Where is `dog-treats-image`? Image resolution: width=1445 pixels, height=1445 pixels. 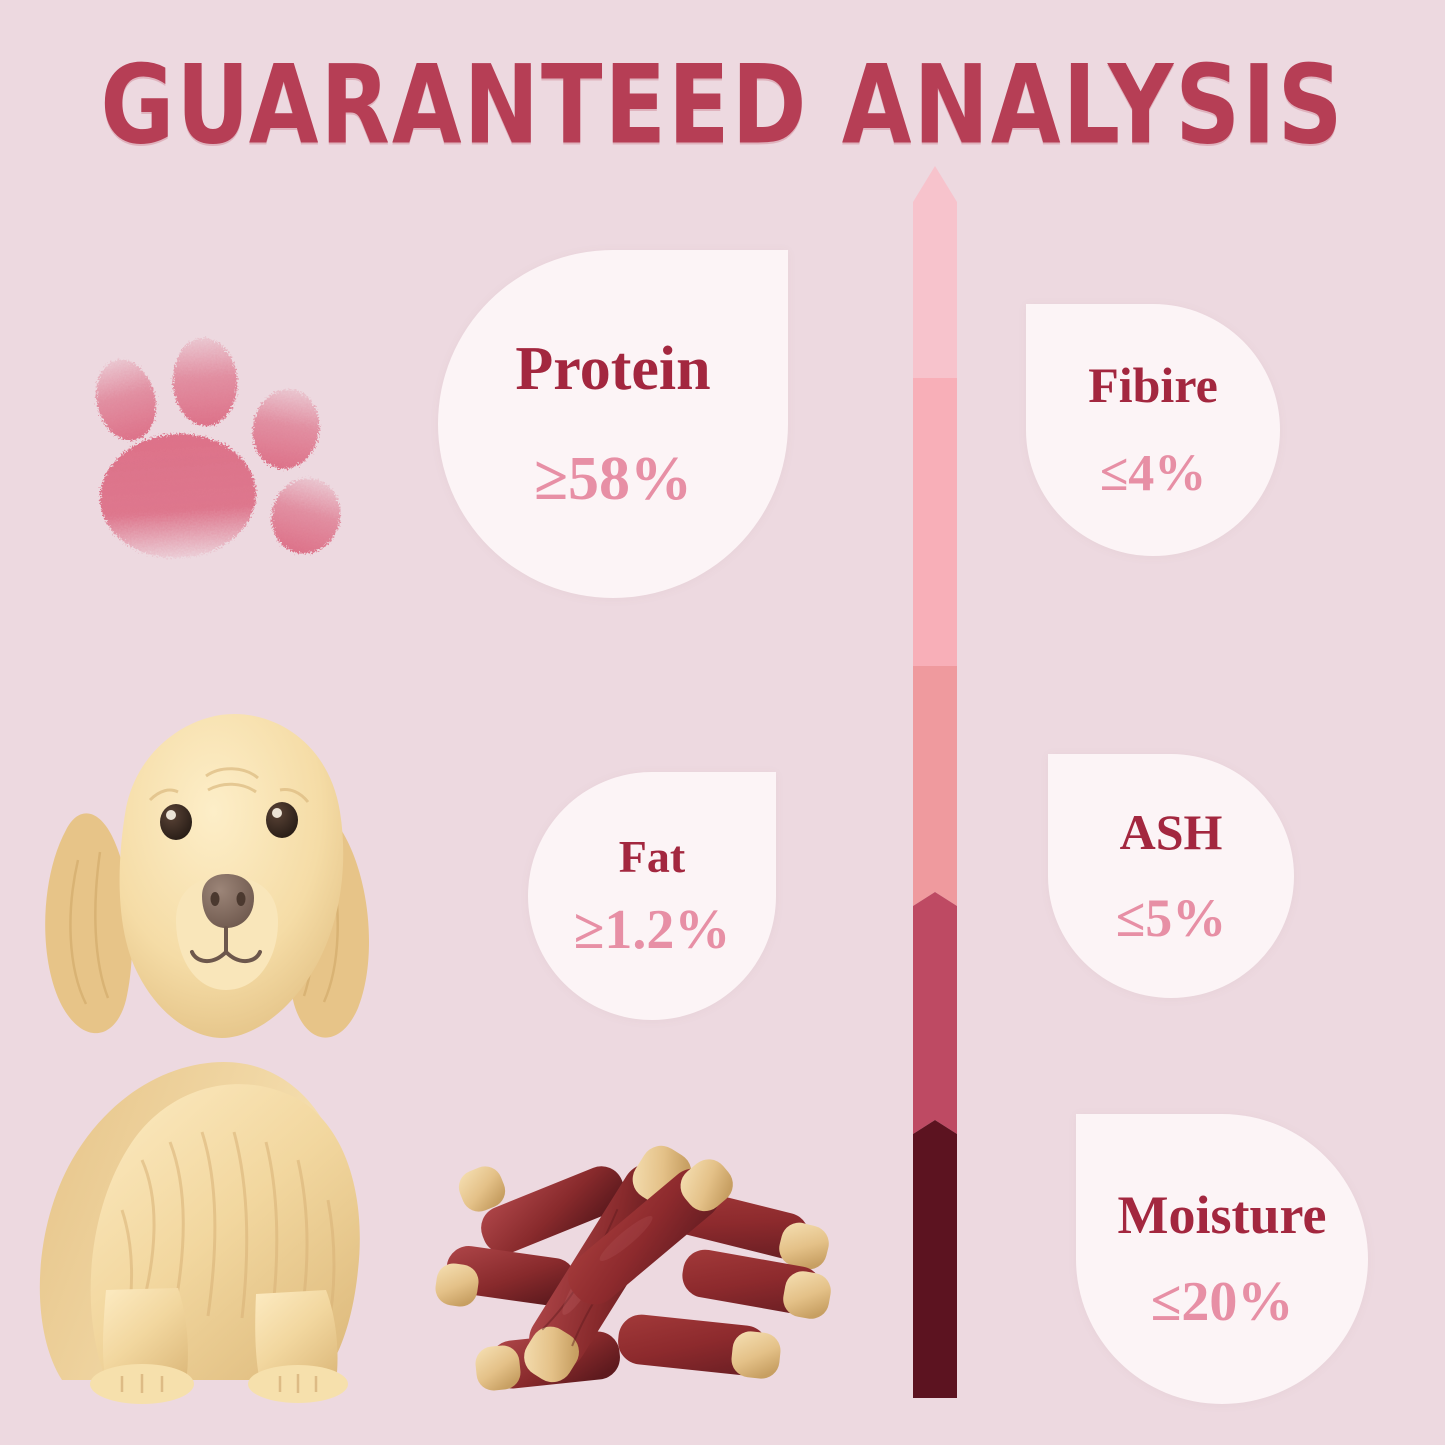 dog-treats-image is located at coordinates (633, 1268).